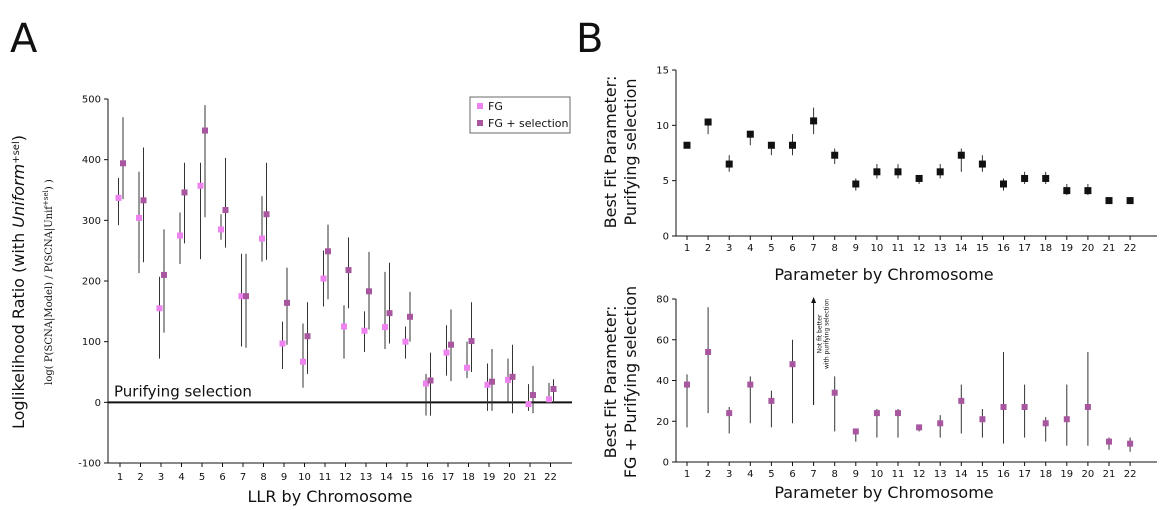 The width and height of the screenshot is (1167, 510). What do you see at coordinates (883, 274) in the screenshot?
I see `panel-b-top-x-label: Parameter by Chromosome` at bounding box center [883, 274].